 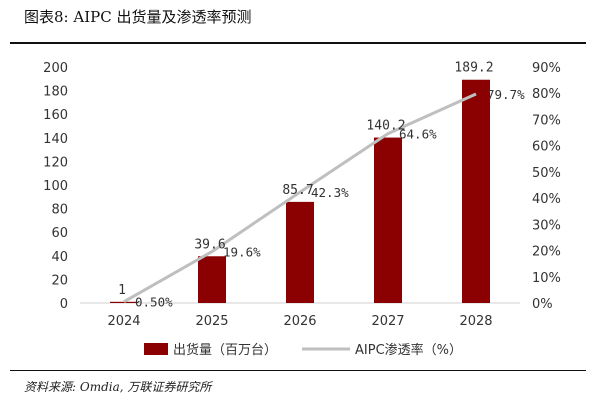 What do you see at coordinates (388, 220) in the screenshot?
I see `bar-2027` at bounding box center [388, 220].